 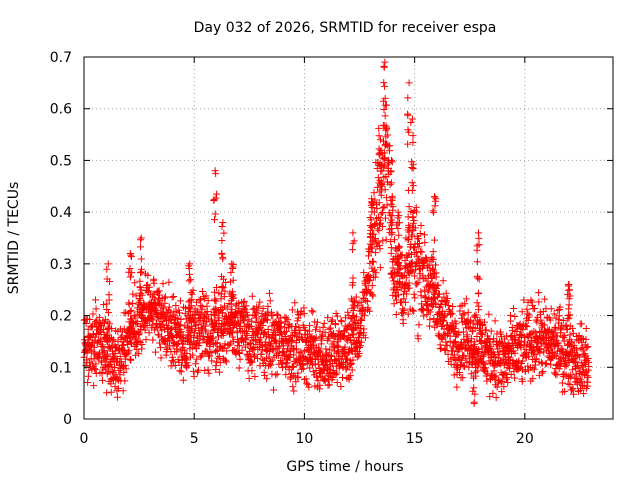 I want to click on y-tick-label: 0.7, so click(x=61, y=58).